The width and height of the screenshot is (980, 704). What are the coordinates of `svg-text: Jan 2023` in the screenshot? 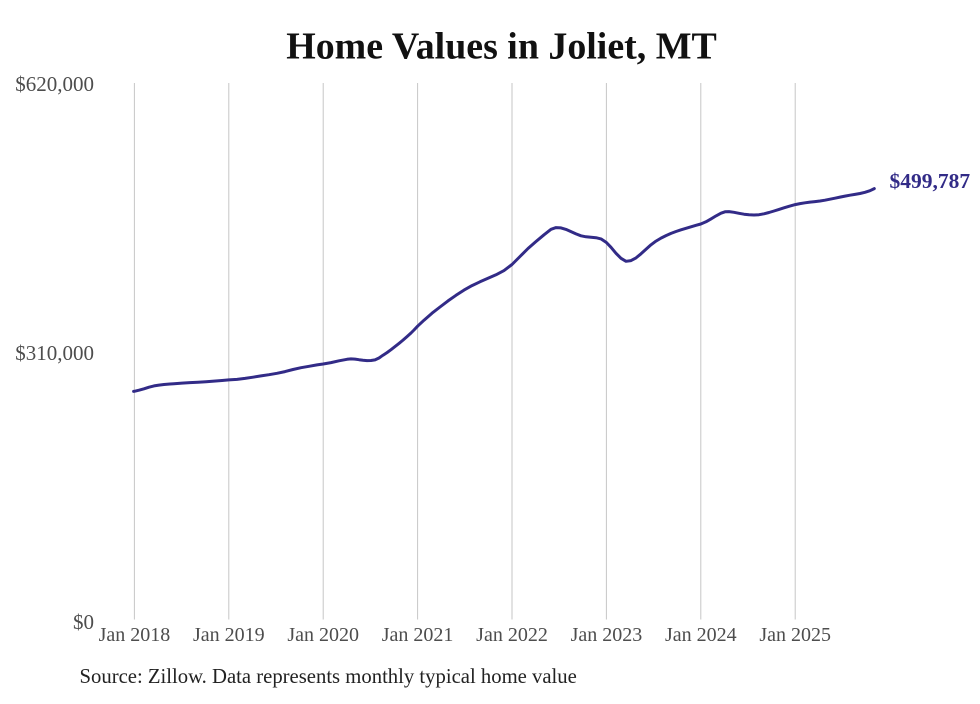 It's located at (607, 635).